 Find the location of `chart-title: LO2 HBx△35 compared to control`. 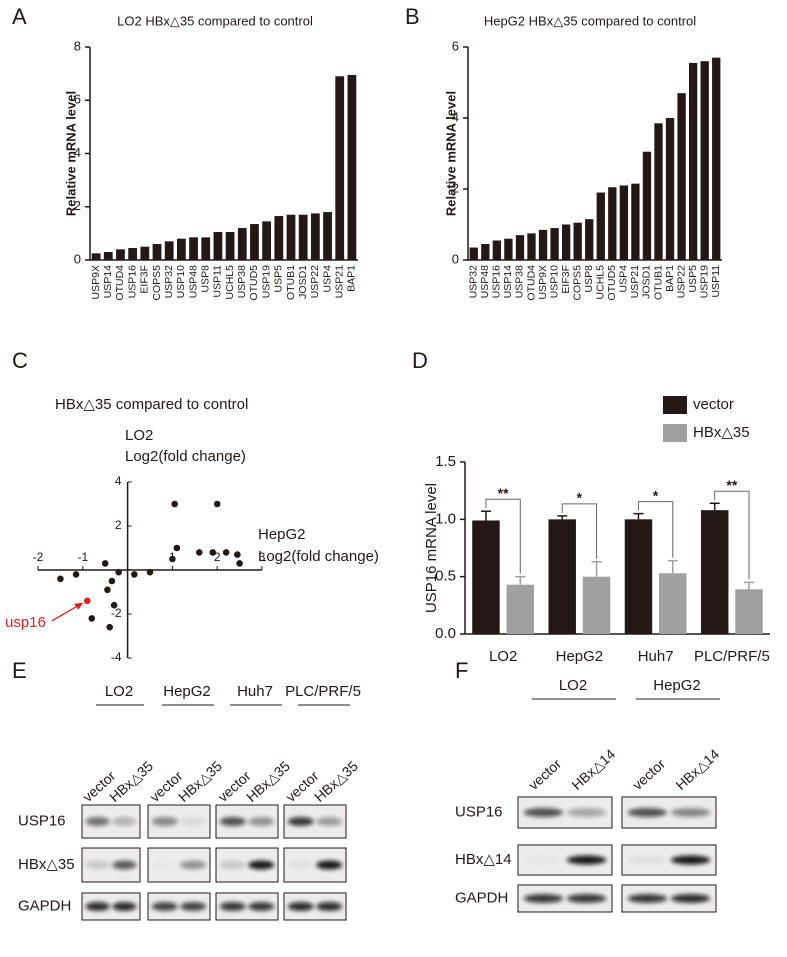

chart-title: LO2 HBx△35 compared to control is located at coordinates (215, 20).